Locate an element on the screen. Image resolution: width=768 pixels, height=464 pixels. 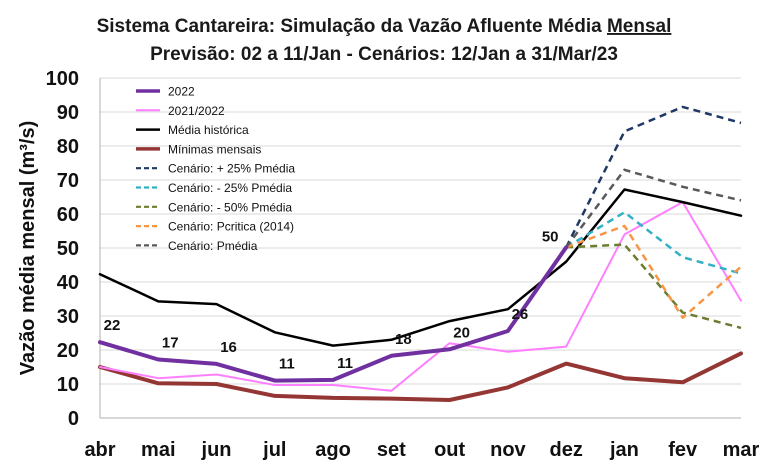
x-tick-label-jul: jul is located at coordinates (274, 450).